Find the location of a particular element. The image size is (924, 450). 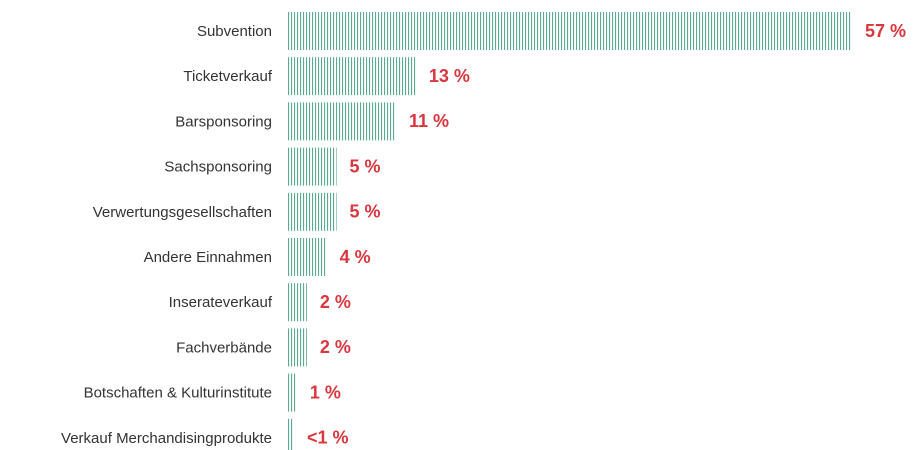

category-label: Botschaften & Kulturinstitute is located at coordinates (178, 393).